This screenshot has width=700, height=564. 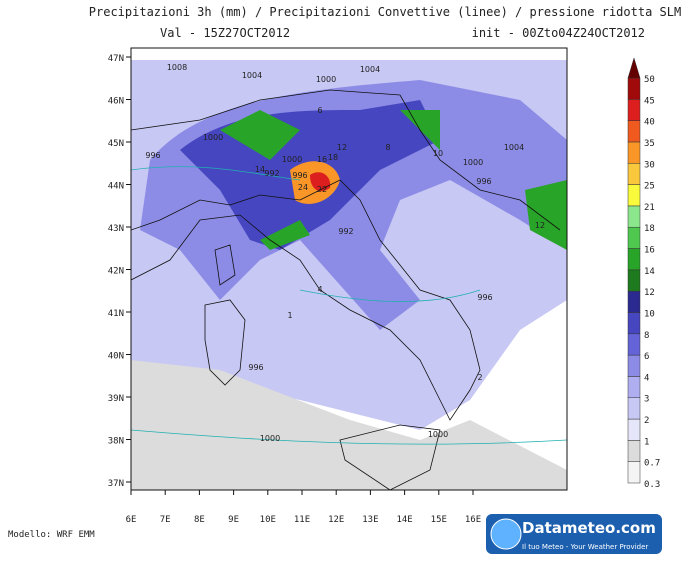 I want to click on legend-label: 35, so click(x=649, y=144).